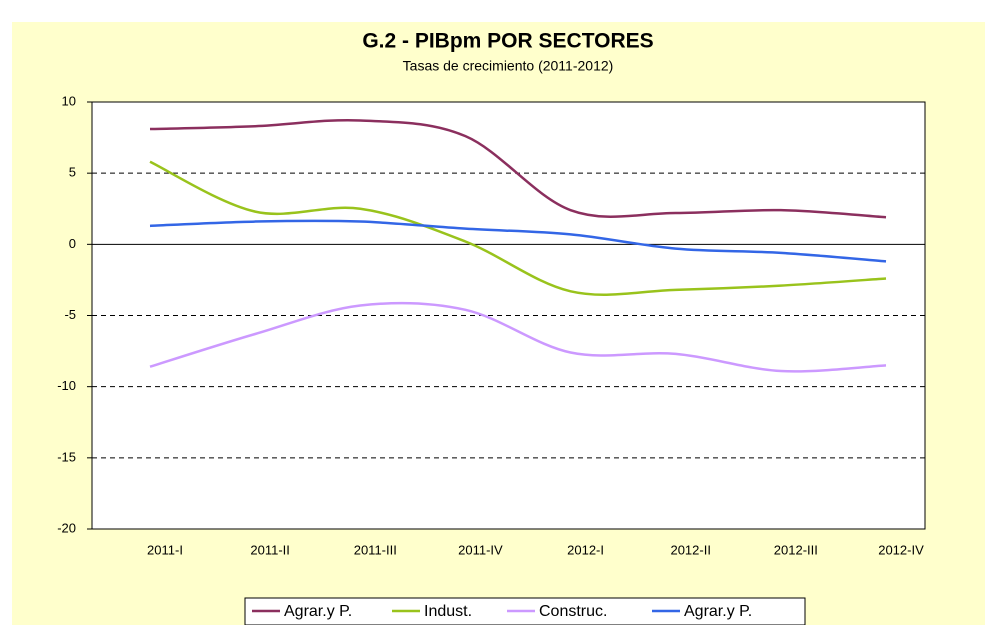  Describe the element at coordinates (507, 41) in the screenshot. I see `chart-title: G.2 - PIBpm POR SECTORES` at that location.